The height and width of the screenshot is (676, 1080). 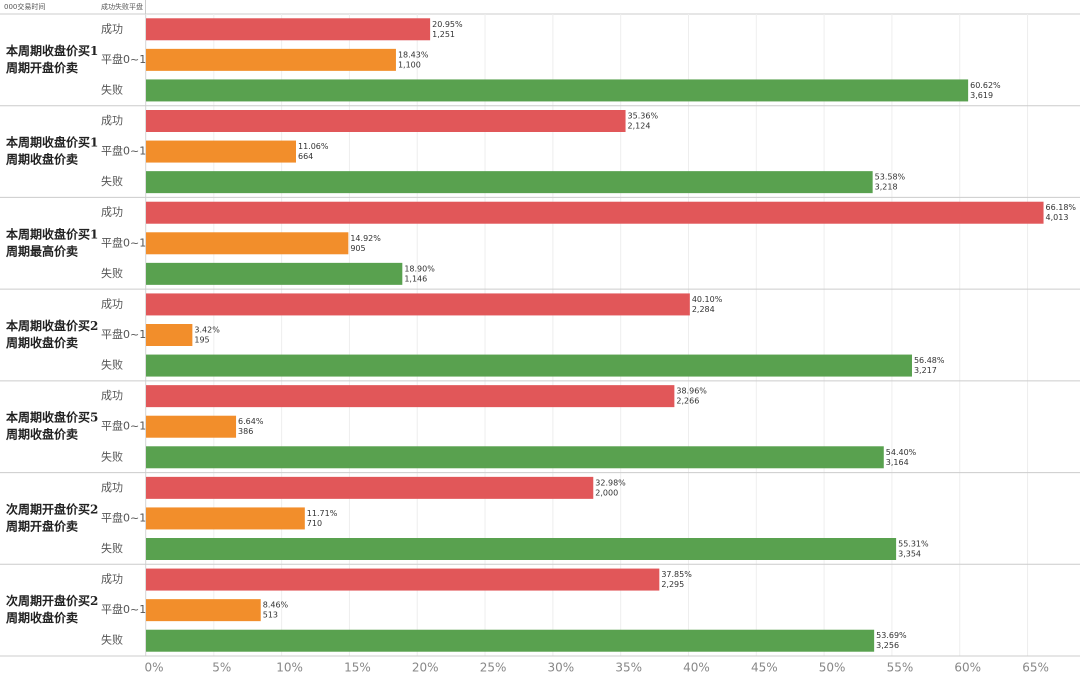 I want to click on x-tick-label: 25%, so click(x=493, y=668).